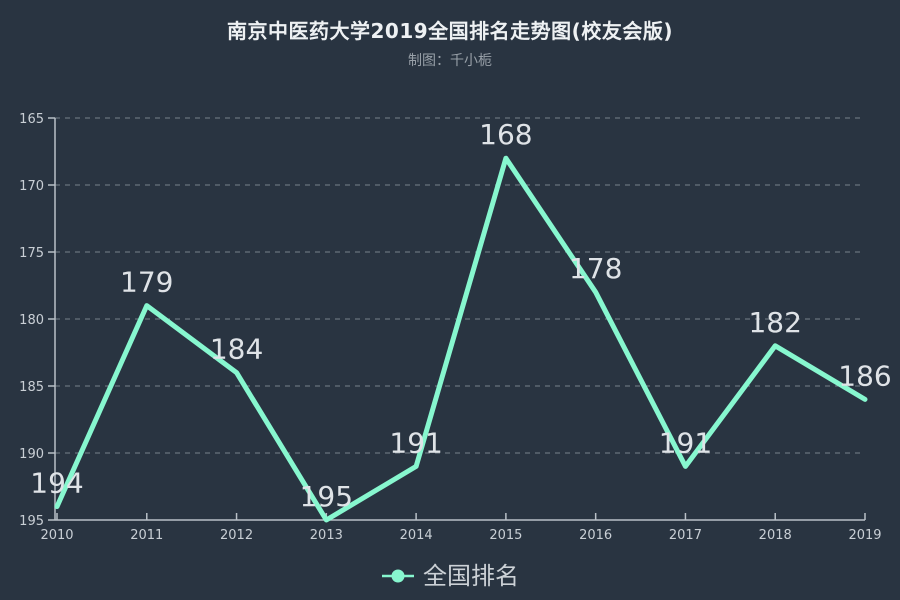  What do you see at coordinates (326, 496) in the screenshot?
I see `data-label: 195` at bounding box center [326, 496].